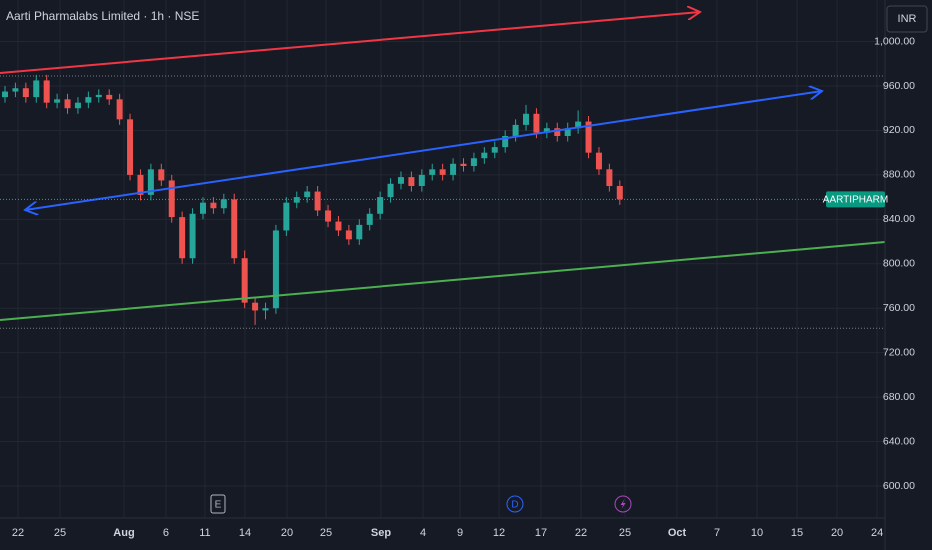 The height and width of the screenshot is (550, 932). Describe the element at coordinates (166, 533) in the screenshot. I see `x-tick-label: 6` at that location.